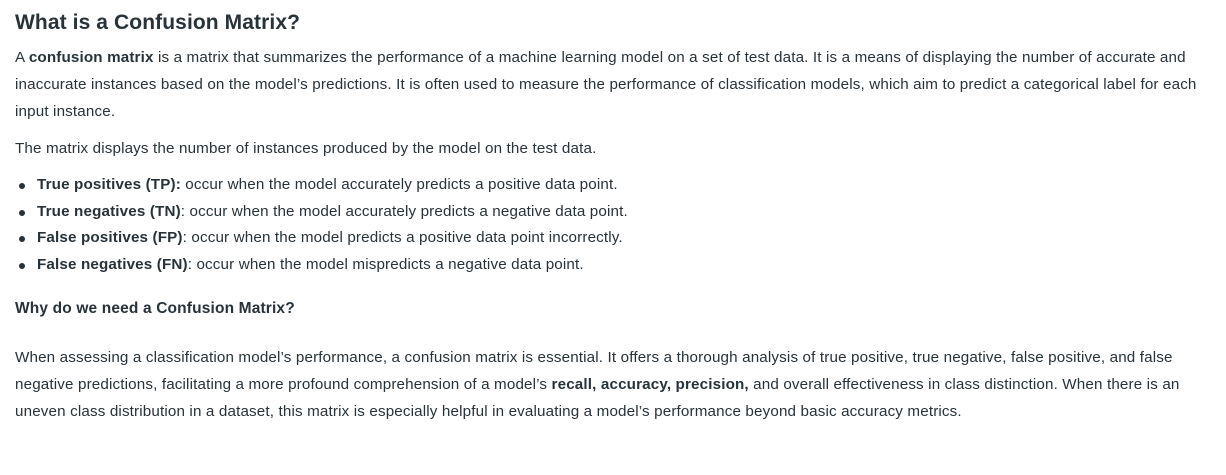 Image resolution: width=1226 pixels, height=475 pixels. What do you see at coordinates (109, 184) in the screenshot?
I see `list-item-term: True positives (TP):` at bounding box center [109, 184].